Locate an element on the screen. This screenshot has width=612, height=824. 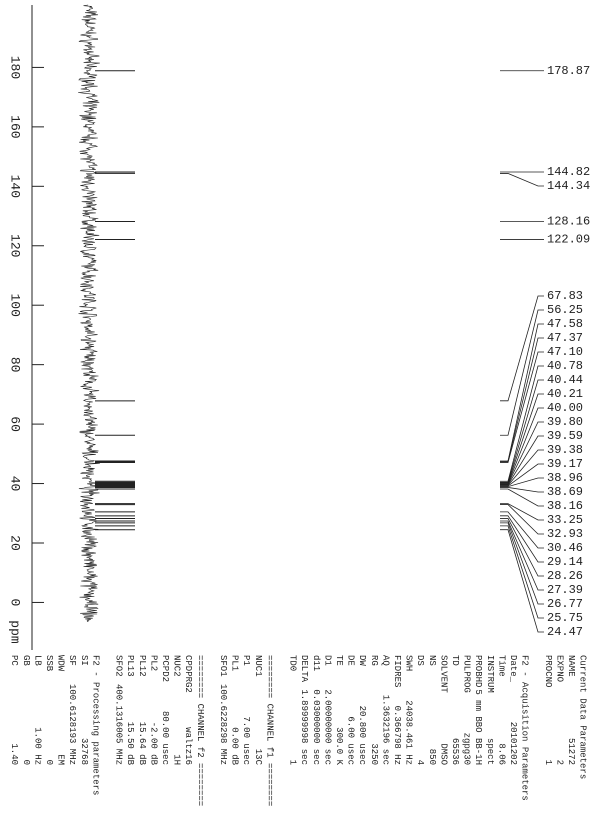
peak-label: 39.80 is located at coordinates (565, 422).